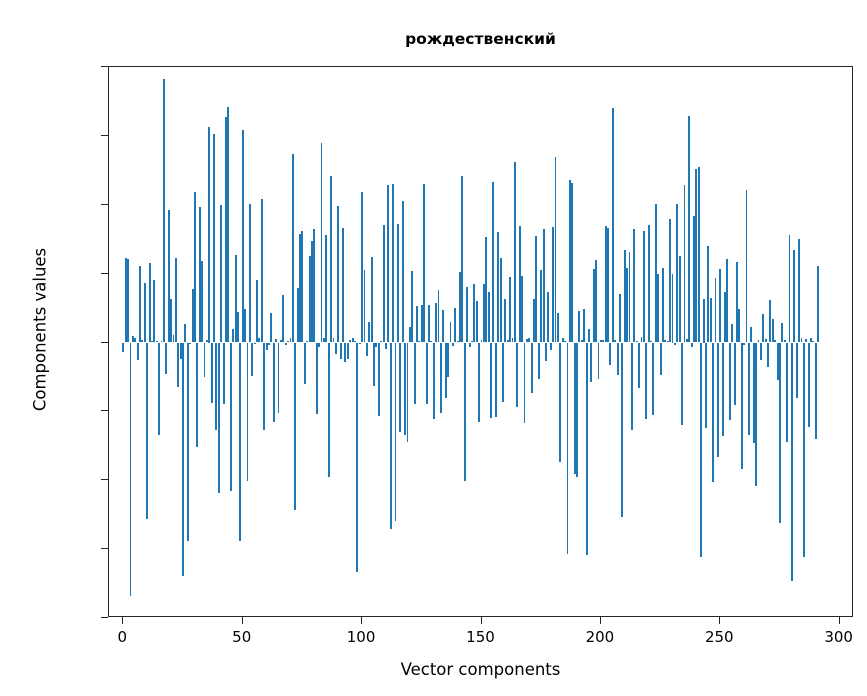 The height and width of the screenshot is (696, 867). What do you see at coordinates (480, 669) in the screenshot?
I see `x-axis-label: Vector components` at bounding box center [480, 669].